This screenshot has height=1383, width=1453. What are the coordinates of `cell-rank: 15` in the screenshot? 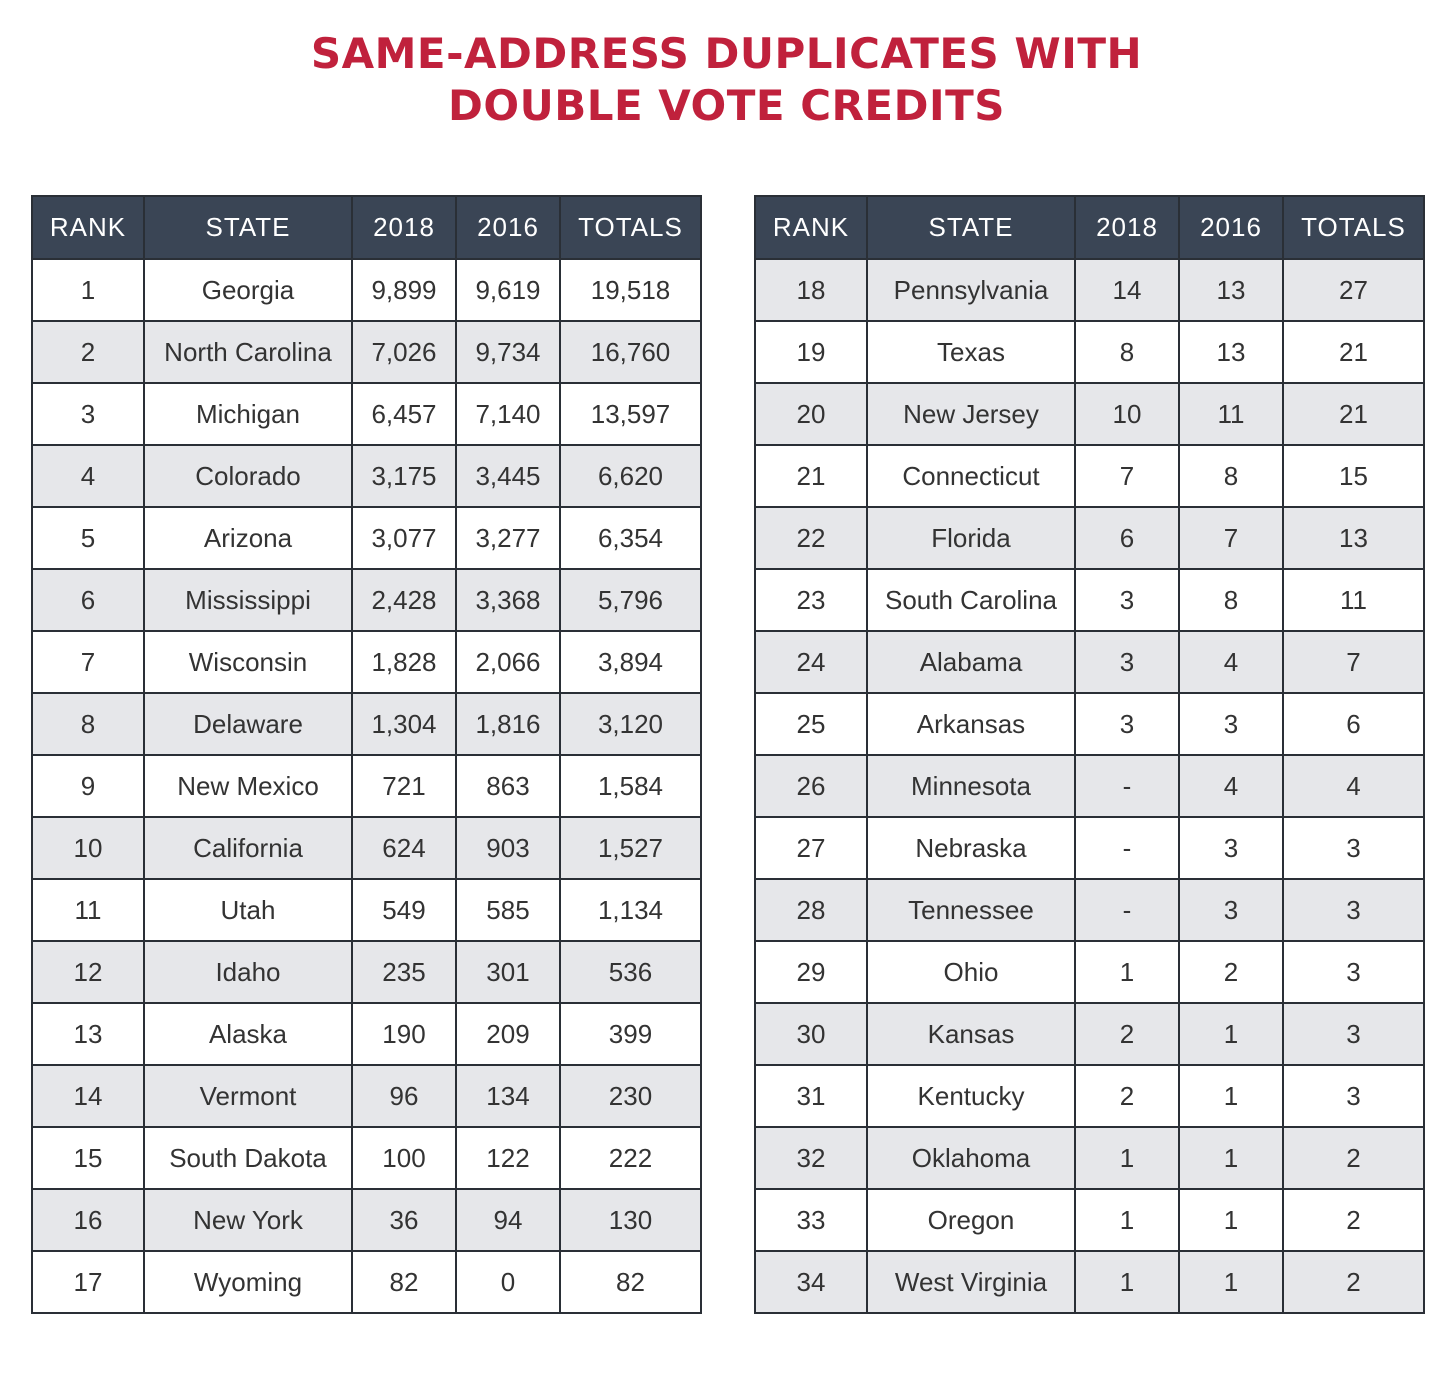 It's located at (88, 1158).